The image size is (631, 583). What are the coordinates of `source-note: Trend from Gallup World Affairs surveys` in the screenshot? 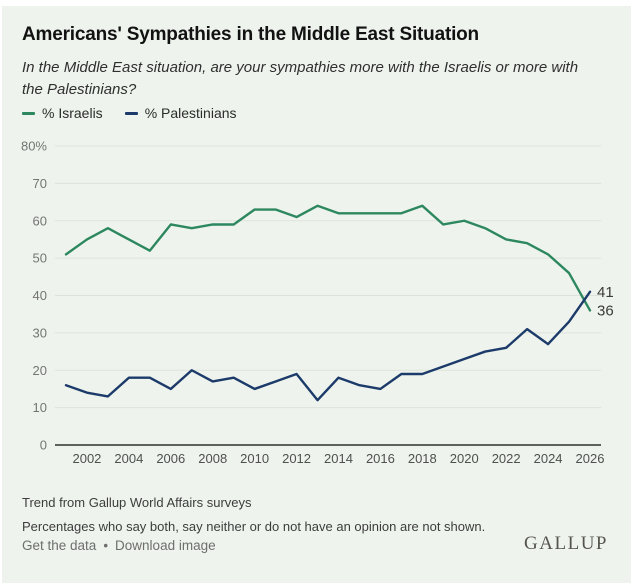 It's located at (137, 502).